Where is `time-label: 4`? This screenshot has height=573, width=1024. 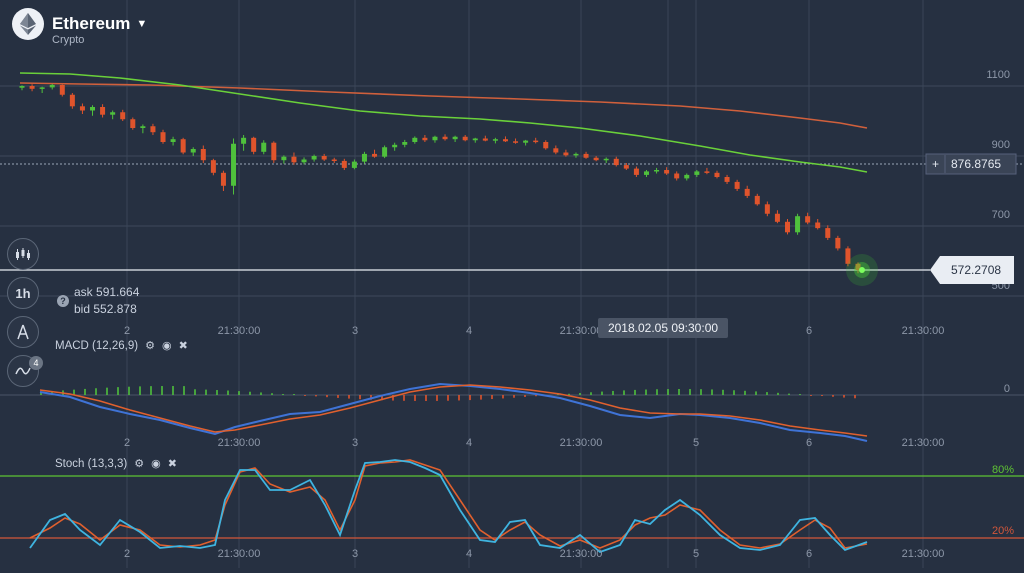
time-label: 4 is located at coordinates (469, 331).